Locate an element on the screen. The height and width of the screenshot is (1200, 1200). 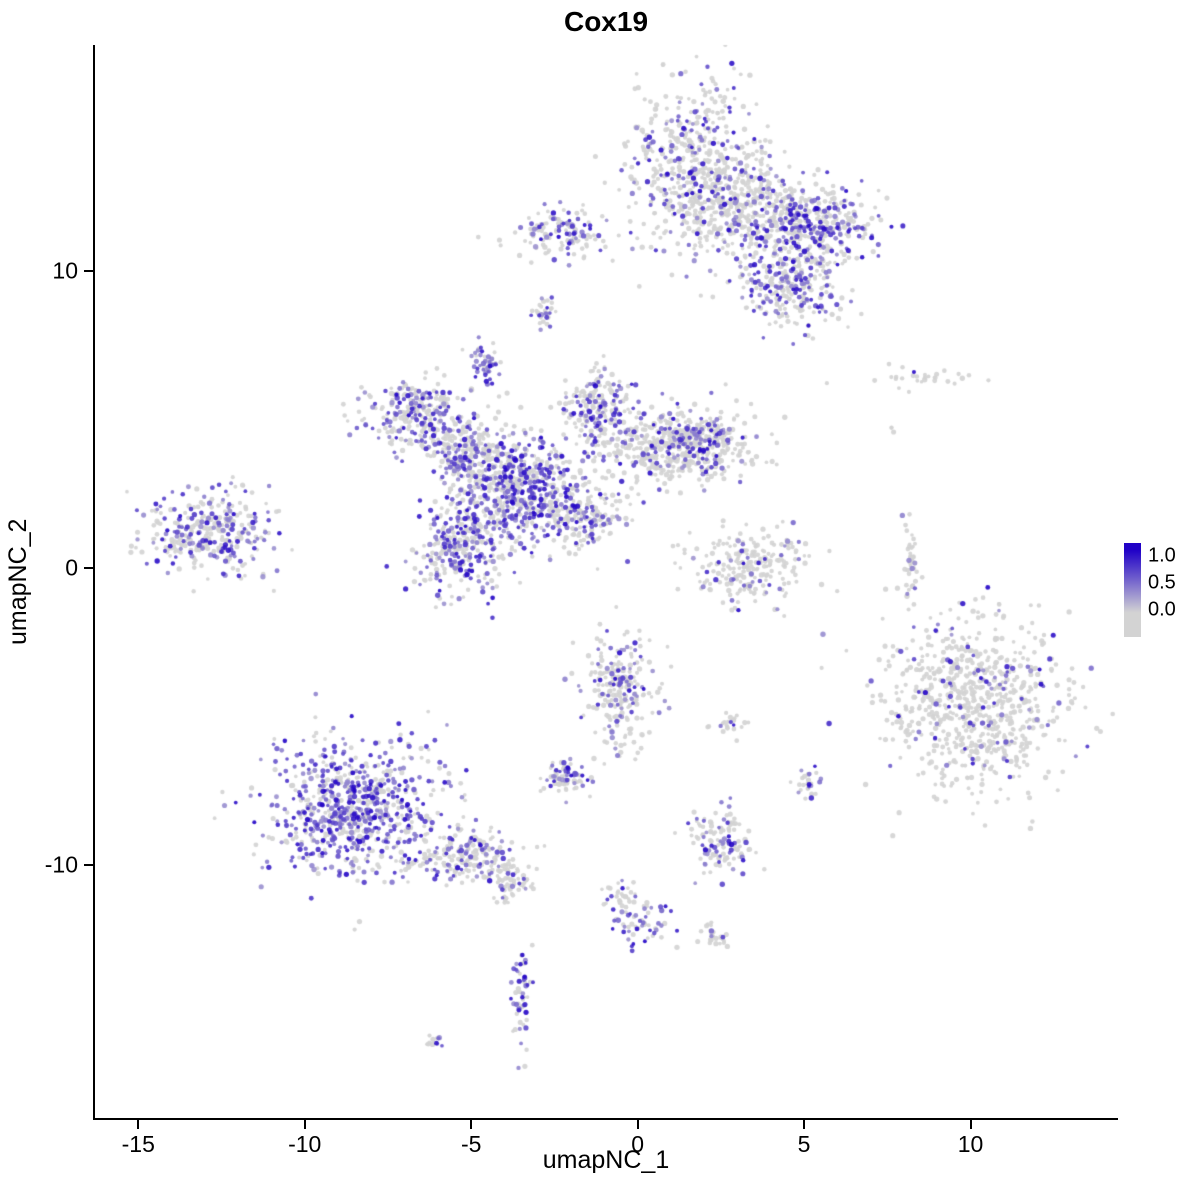
y-tick-label: 0 is located at coordinates (71, 567).